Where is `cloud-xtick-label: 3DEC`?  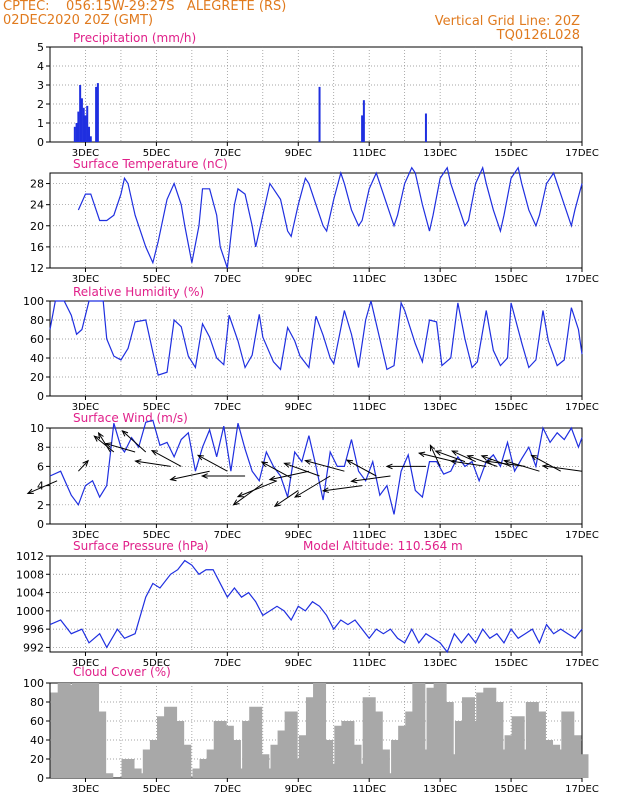
cloud-xtick-label: 3DEC is located at coordinates (85, 789).